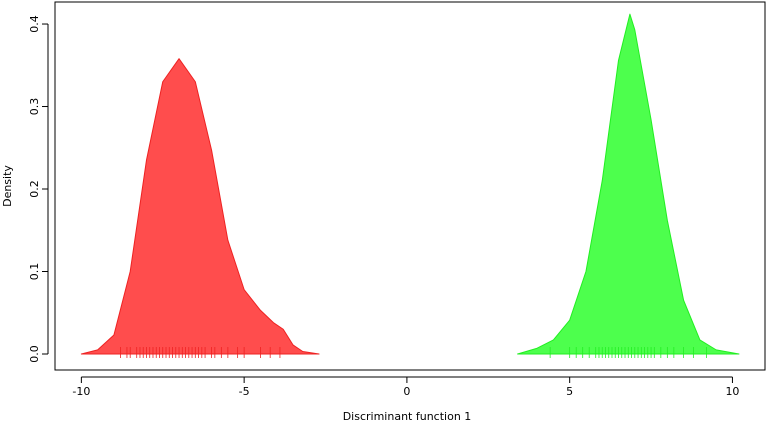 Image resolution: width=767 pixels, height=423 pixels. Describe the element at coordinates (406, 391) in the screenshot. I see `x-tick-label: 0` at that location.